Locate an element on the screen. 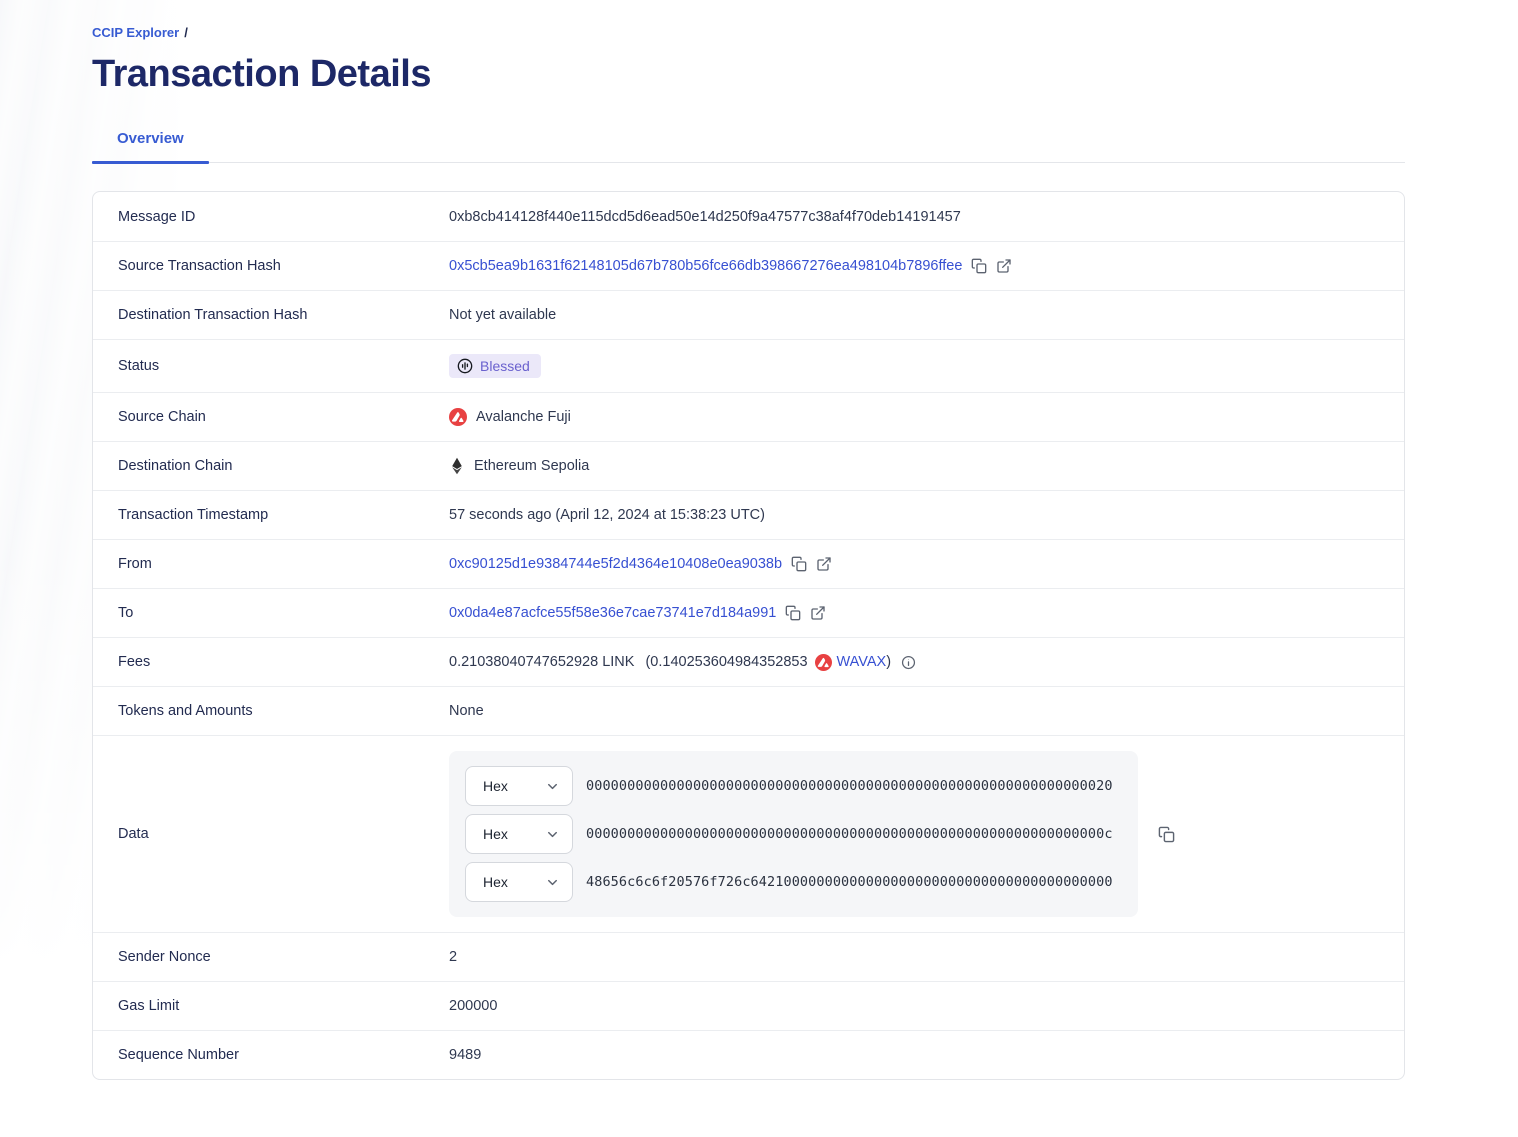  gas-limit-value: 200000 is located at coordinates (473, 1006).